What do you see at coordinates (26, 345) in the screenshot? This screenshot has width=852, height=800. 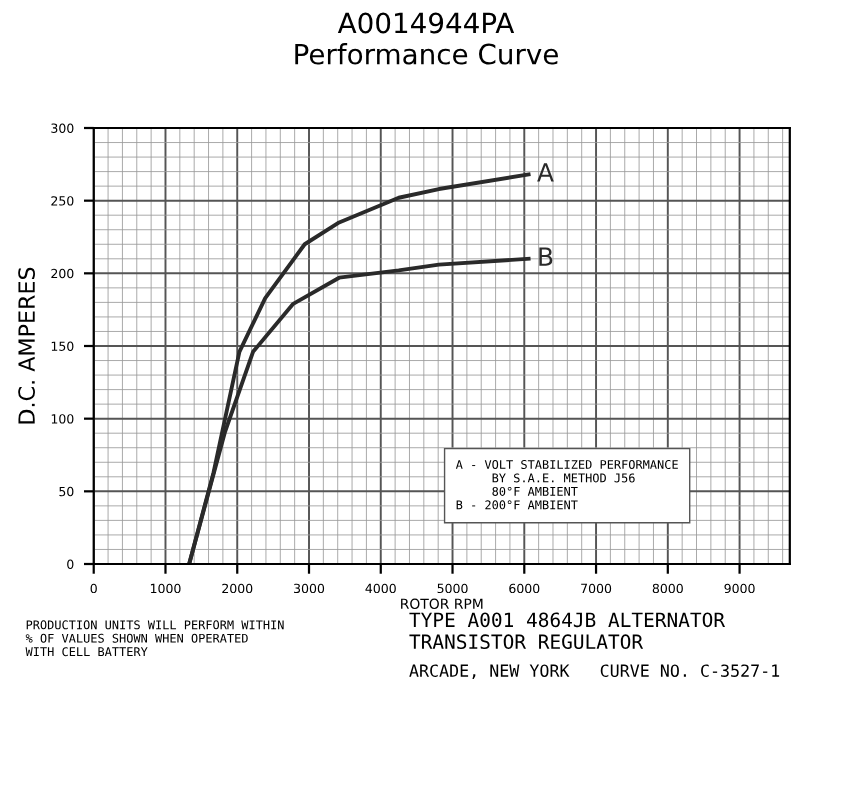 I see `y-axis-title: D.C. AMPERES` at bounding box center [26, 345].